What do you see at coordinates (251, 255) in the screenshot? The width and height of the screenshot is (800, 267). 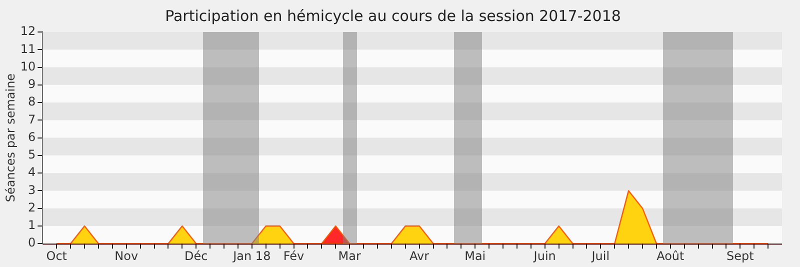 I see `x-tick-label: Jan 18` at bounding box center [251, 255].